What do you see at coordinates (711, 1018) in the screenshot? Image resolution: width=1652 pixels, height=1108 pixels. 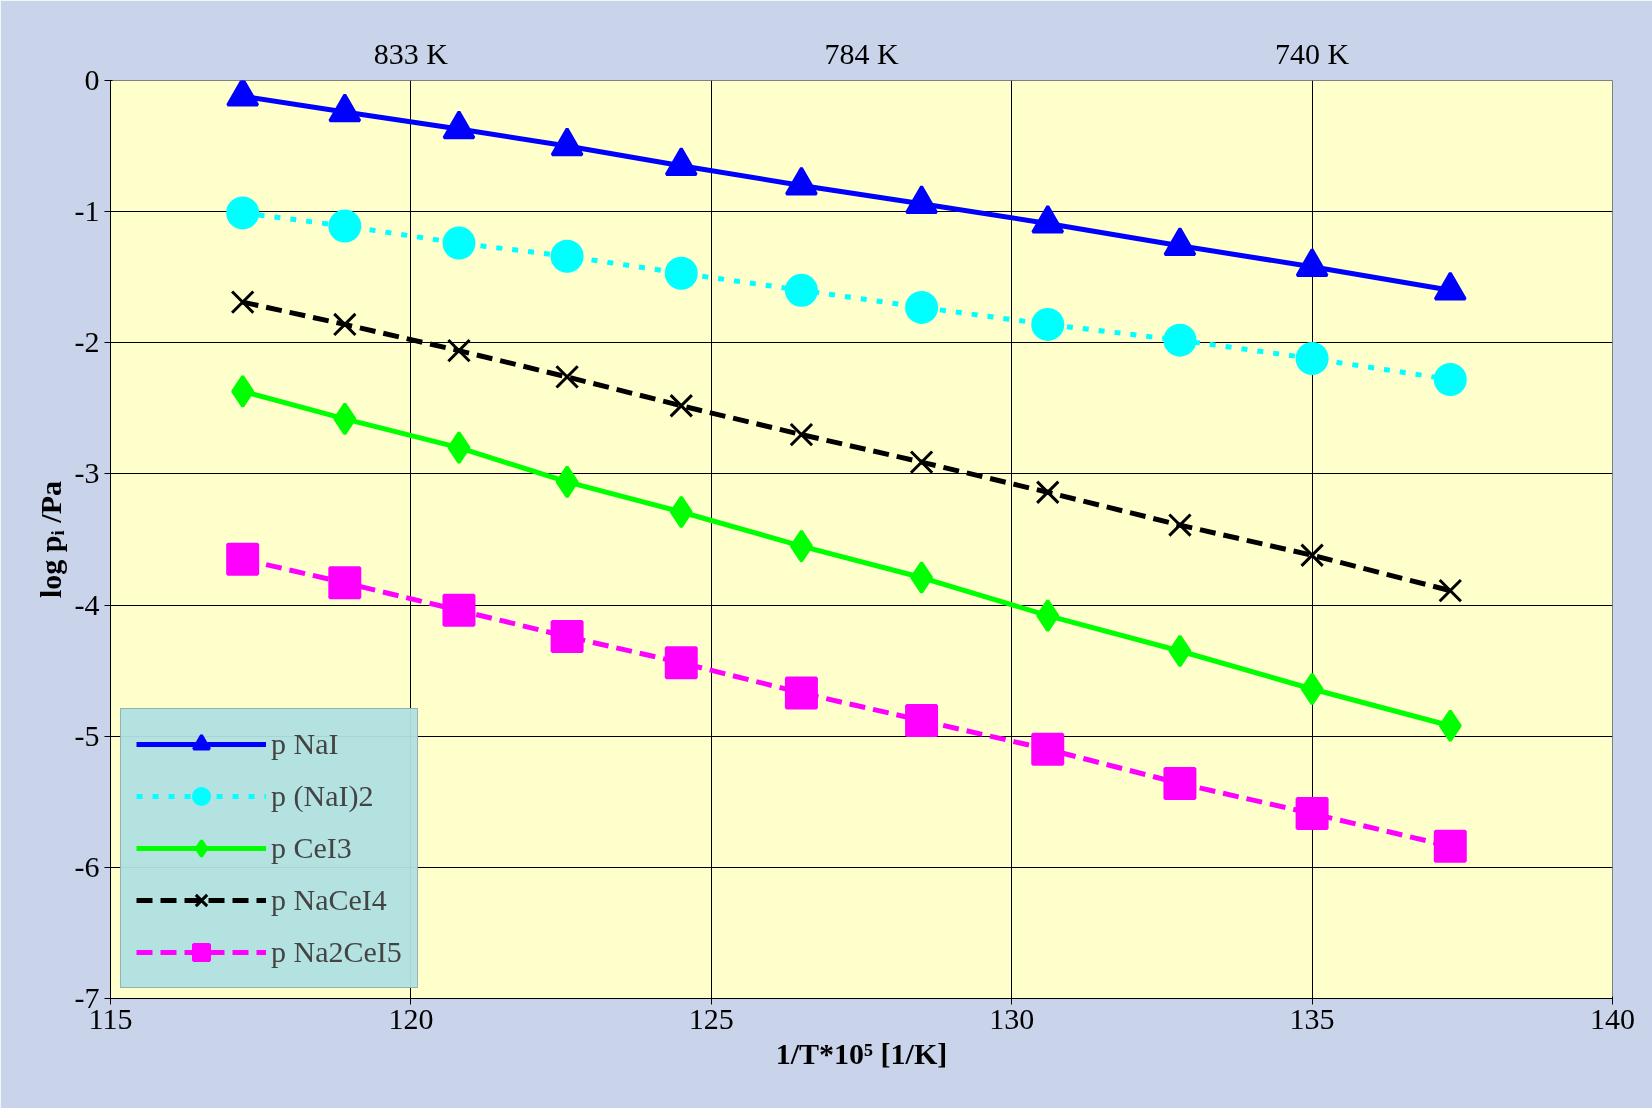 I see `x-tick-label: 125` at bounding box center [711, 1018].